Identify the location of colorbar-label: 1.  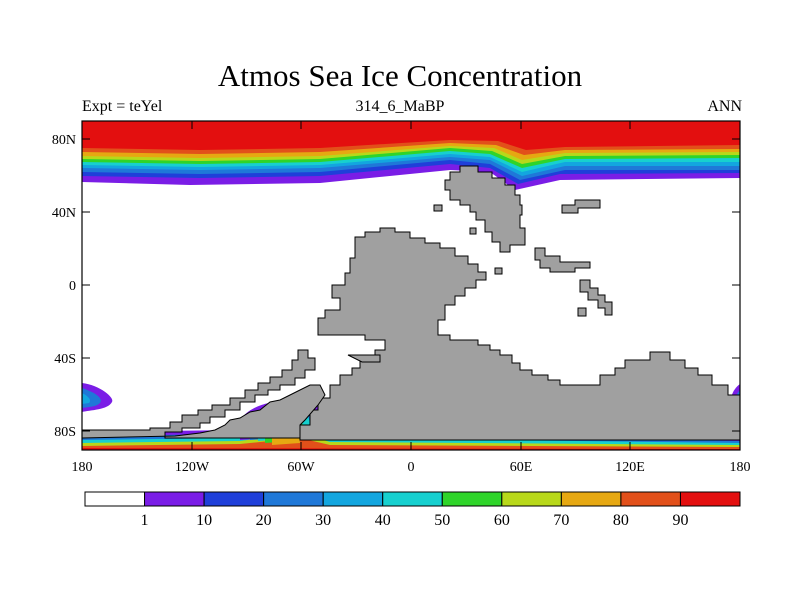
(145, 520).